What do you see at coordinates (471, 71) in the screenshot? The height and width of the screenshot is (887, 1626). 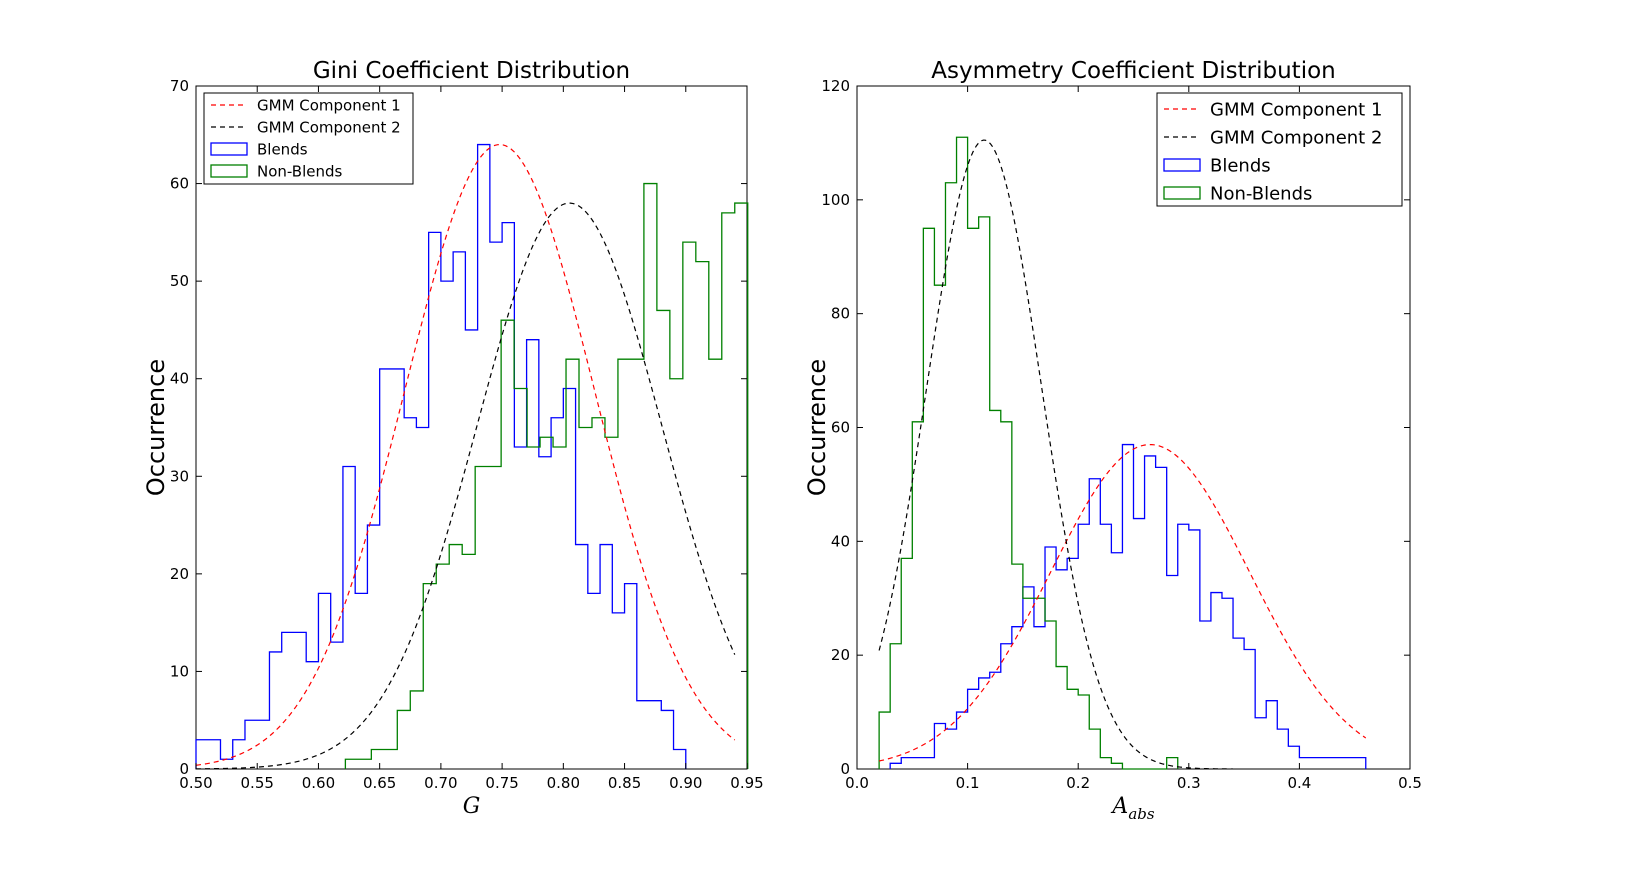 I see `chart-title: Gini Coefficient Distribution` at bounding box center [471, 71].